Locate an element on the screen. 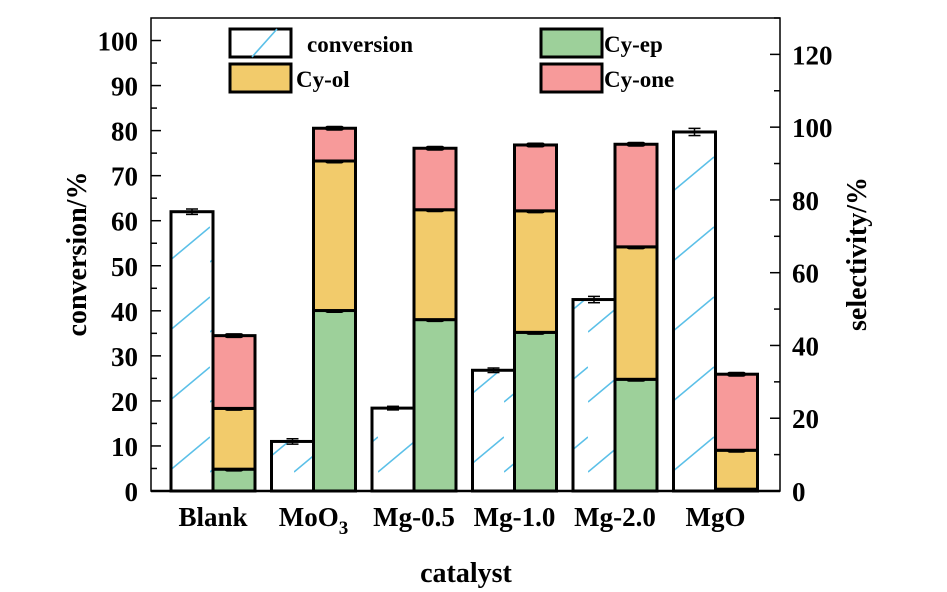 The image size is (947, 592). left-tick-label: 40 is located at coordinates (124, 312).